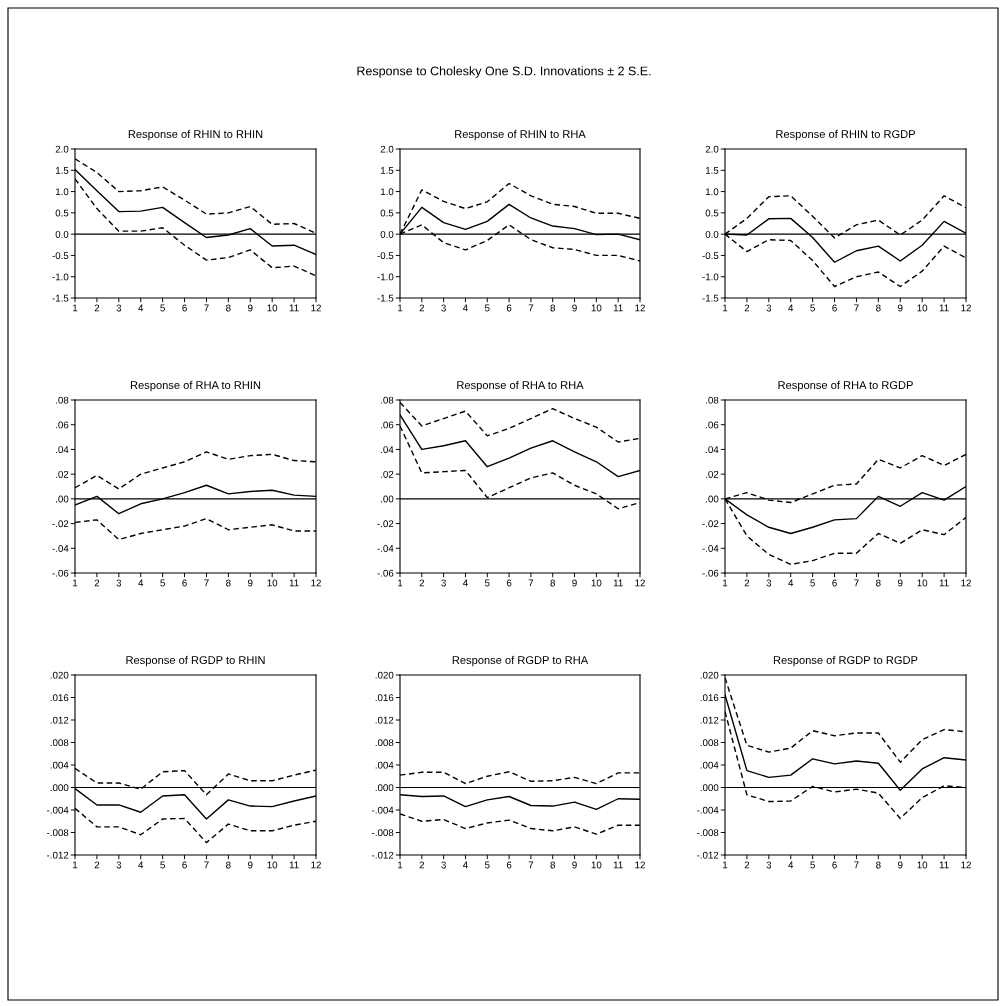  What do you see at coordinates (531, 308) in the screenshot?
I see `x-tick-label: 7` at bounding box center [531, 308].